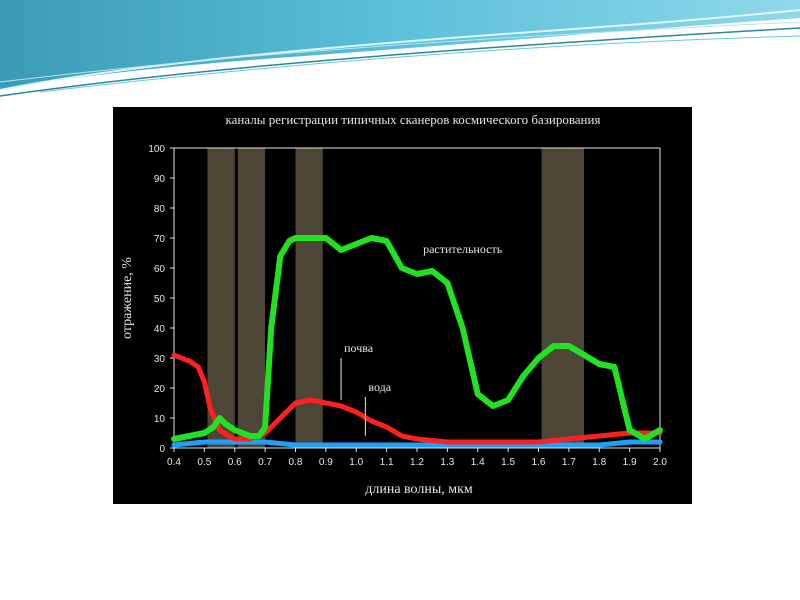 The image size is (800, 600). Describe the element at coordinates (160, 209) in the screenshot. I see `y-tick-label: 80` at that location.